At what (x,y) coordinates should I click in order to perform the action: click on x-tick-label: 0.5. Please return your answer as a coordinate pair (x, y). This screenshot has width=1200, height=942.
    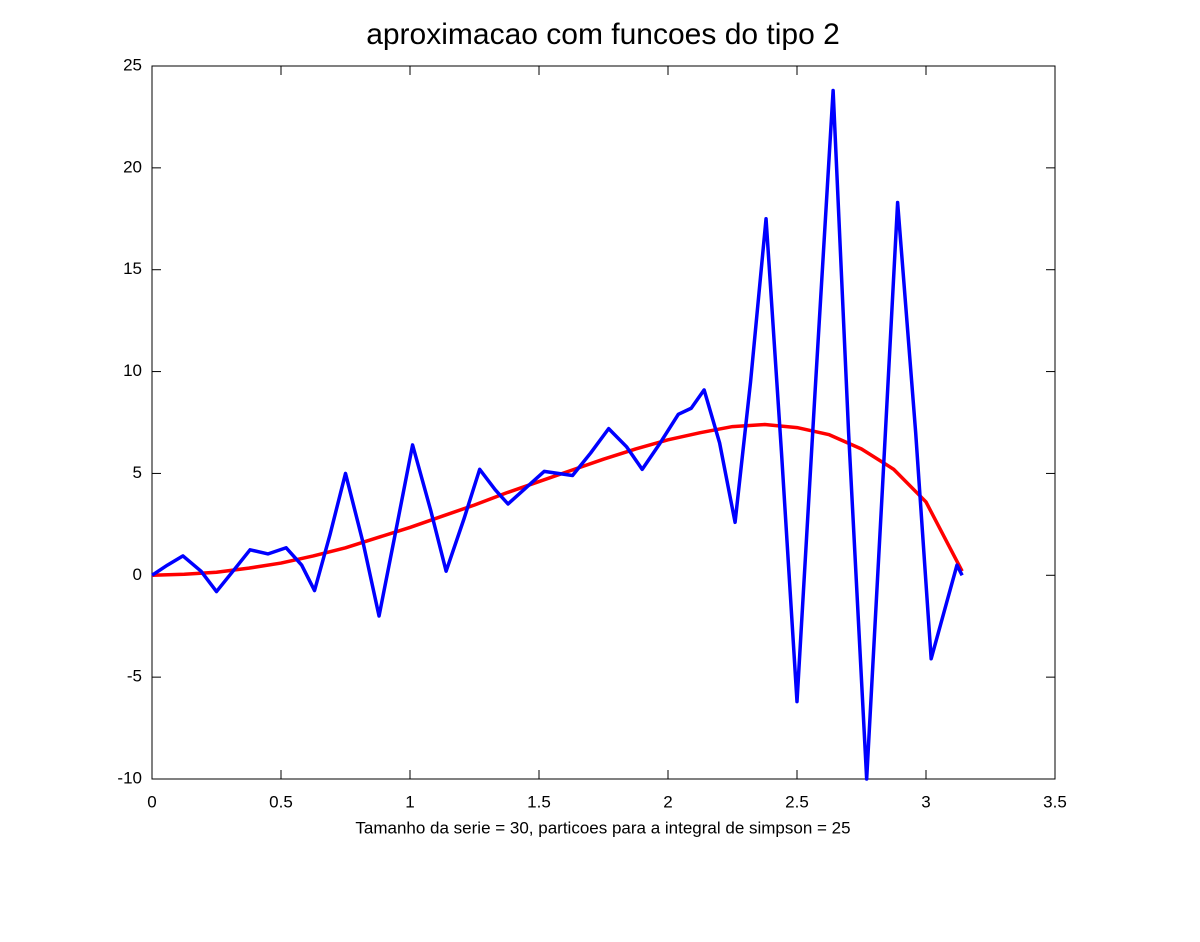
    Looking at the image, I should click on (281, 801).